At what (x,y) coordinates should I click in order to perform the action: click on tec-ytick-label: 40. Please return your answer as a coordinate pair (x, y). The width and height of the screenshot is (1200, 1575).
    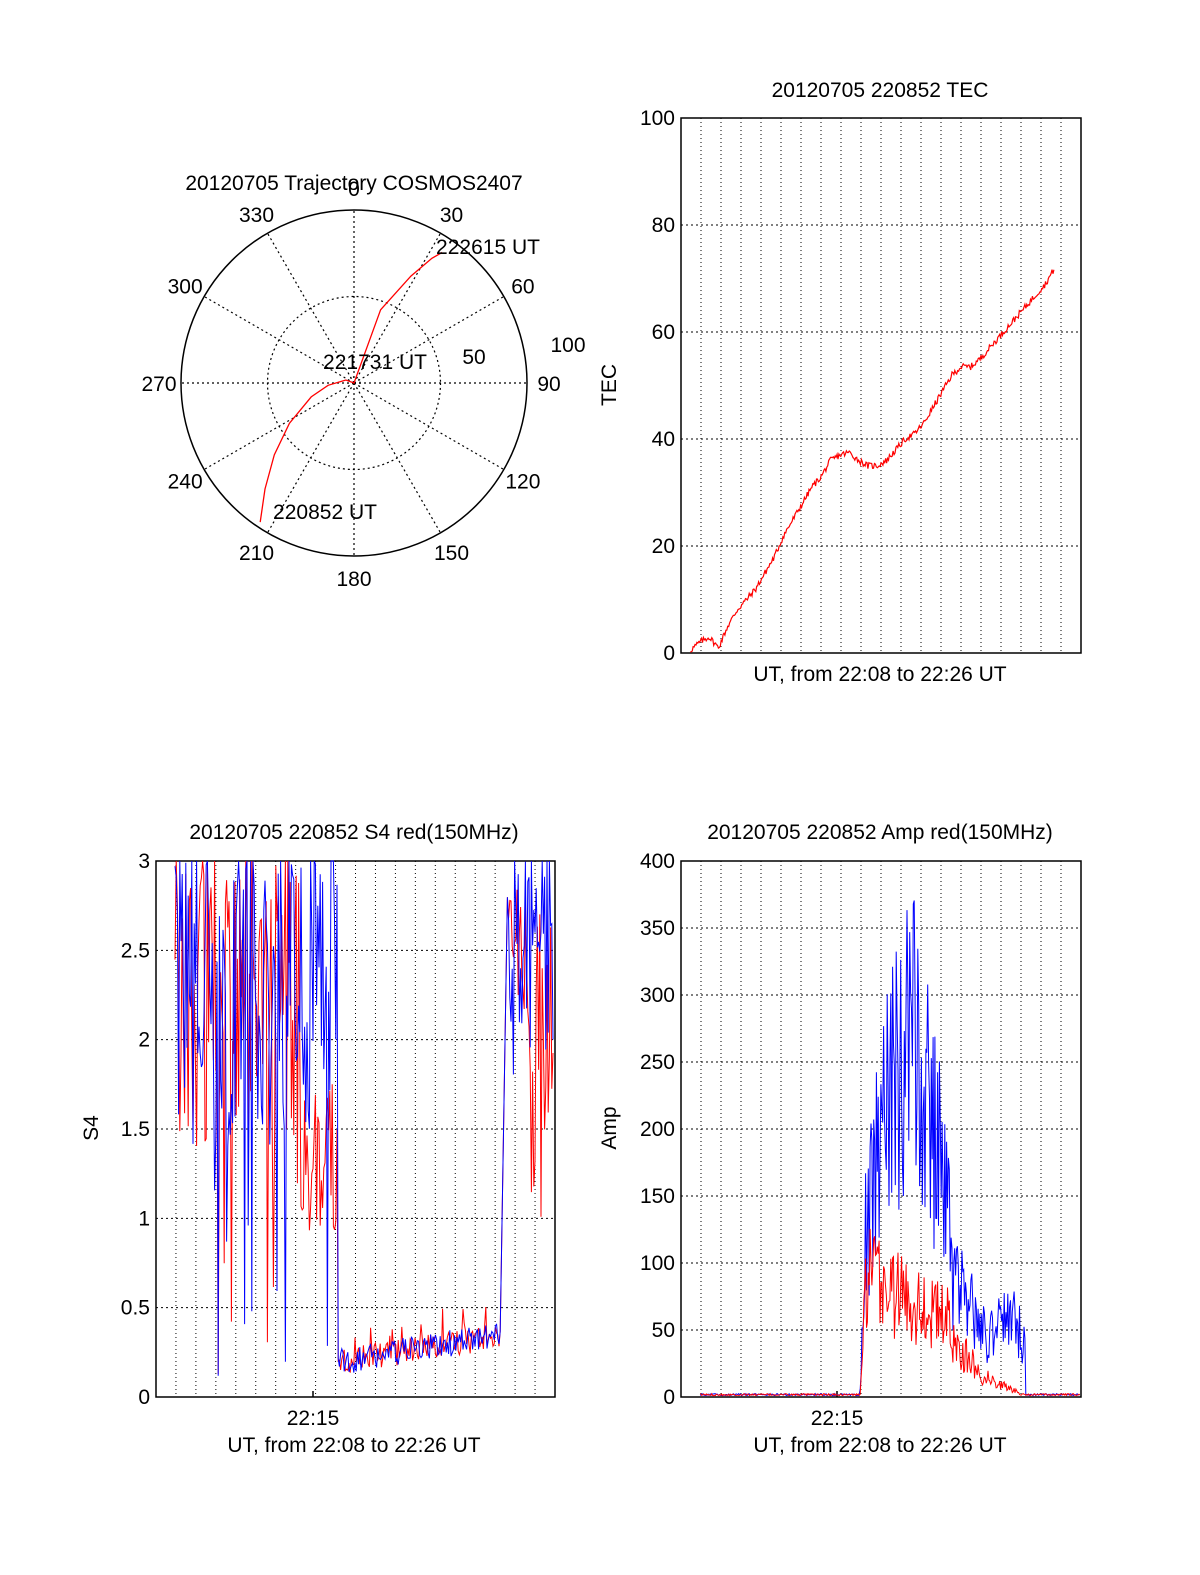
    Looking at the image, I should click on (663, 439).